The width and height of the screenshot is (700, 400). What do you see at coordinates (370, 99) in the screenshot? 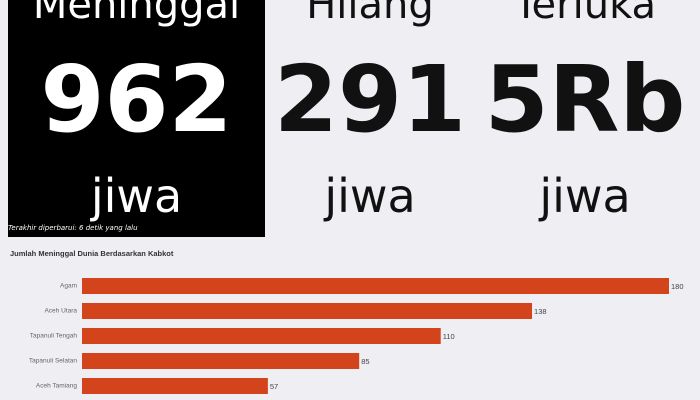
I see `stat-value: 291` at bounding box center [370, 99].